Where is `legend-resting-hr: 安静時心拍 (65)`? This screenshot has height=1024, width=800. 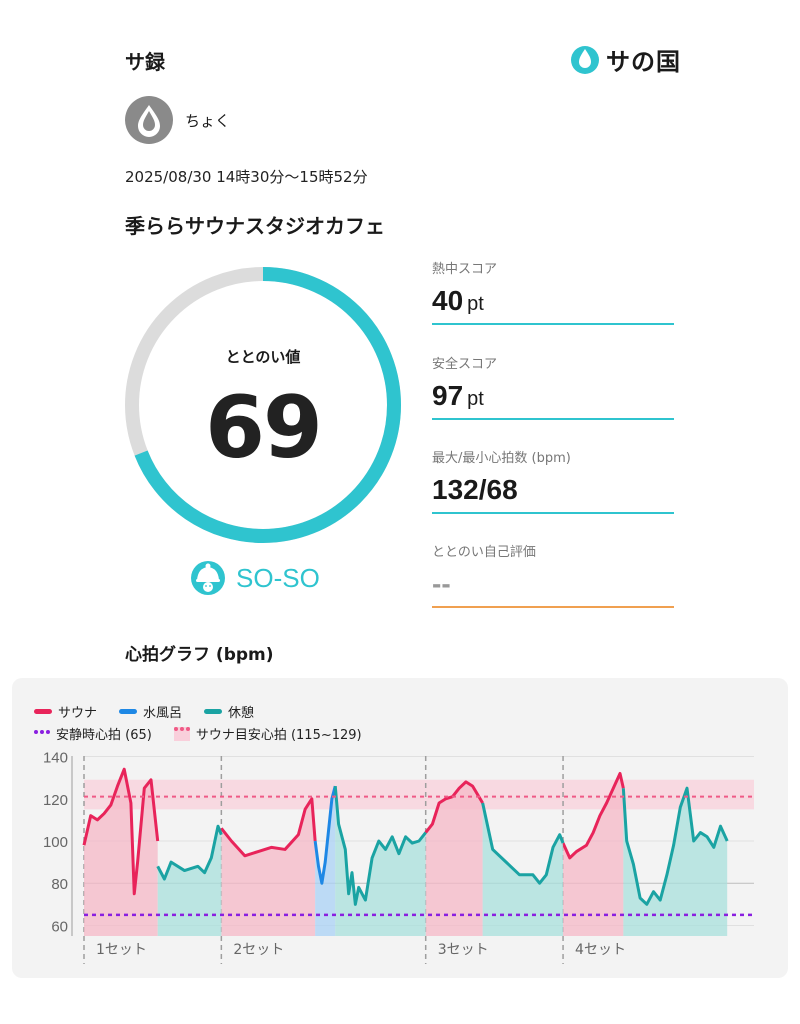 legend-resting-hr: 安静時心拍 (65) is located at coordinates (93, 733).